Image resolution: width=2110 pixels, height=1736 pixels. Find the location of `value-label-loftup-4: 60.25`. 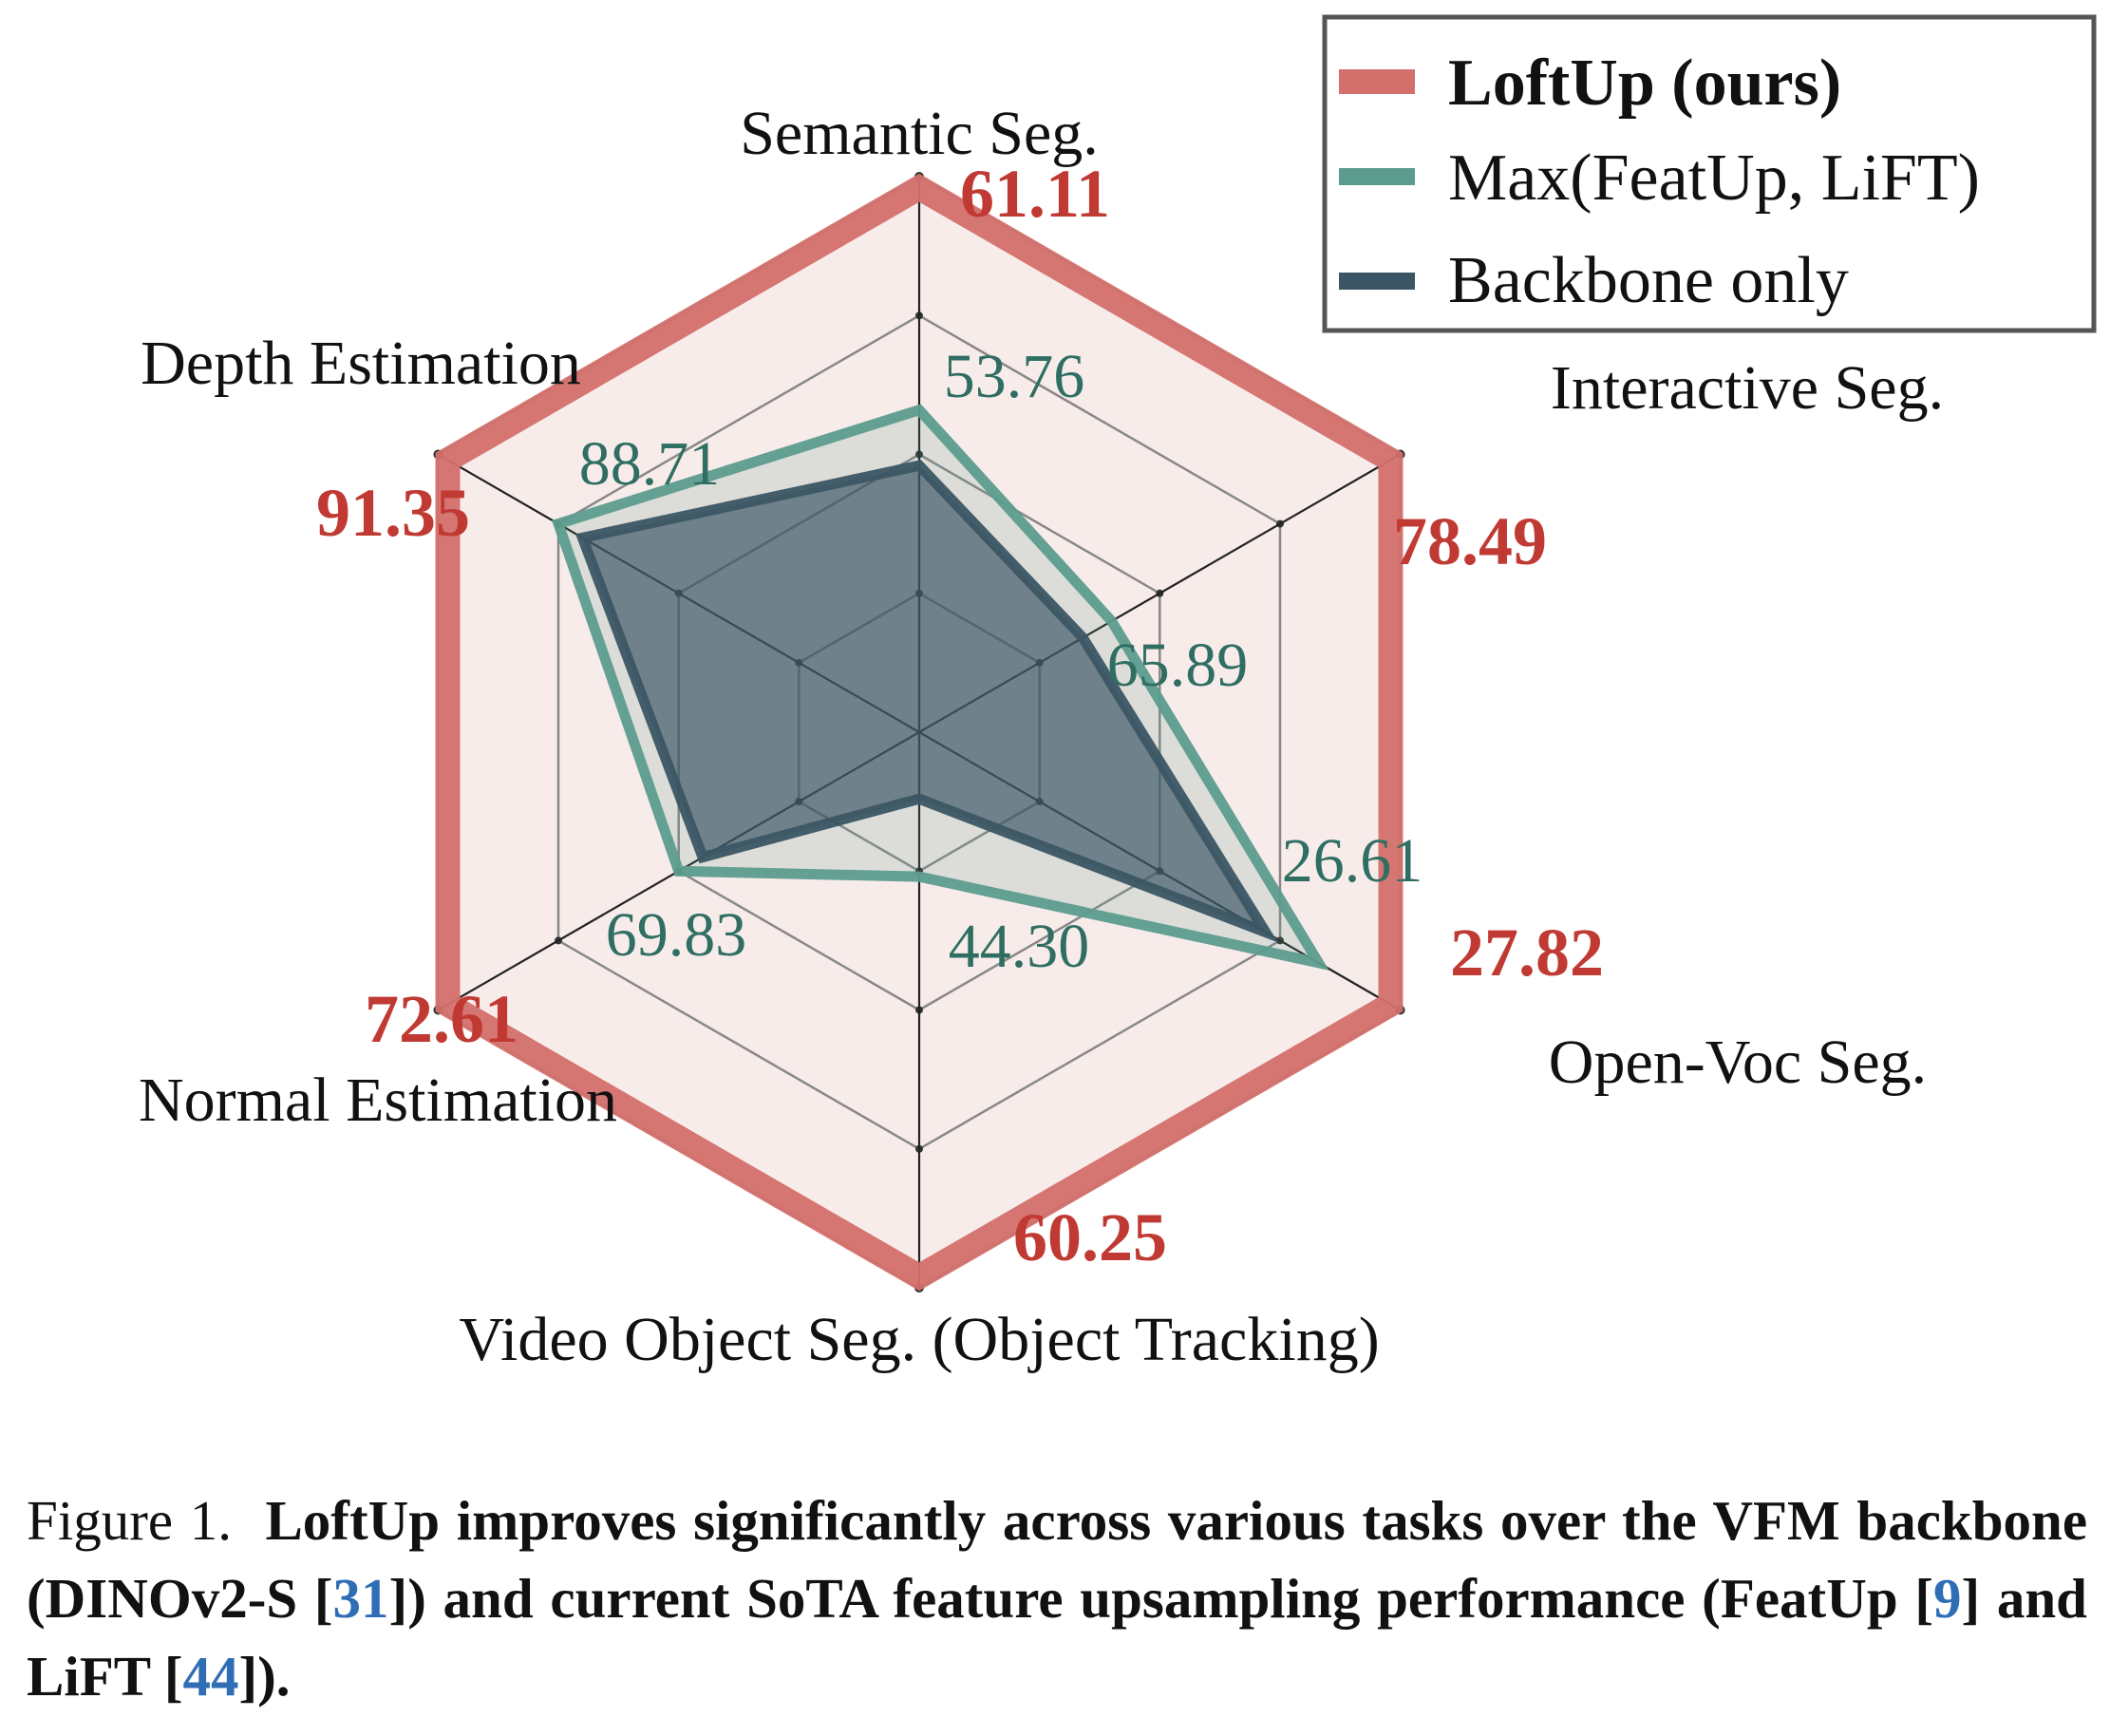

value-label-loftup-4: 60.25 is located at coordinates (1090, 1237).